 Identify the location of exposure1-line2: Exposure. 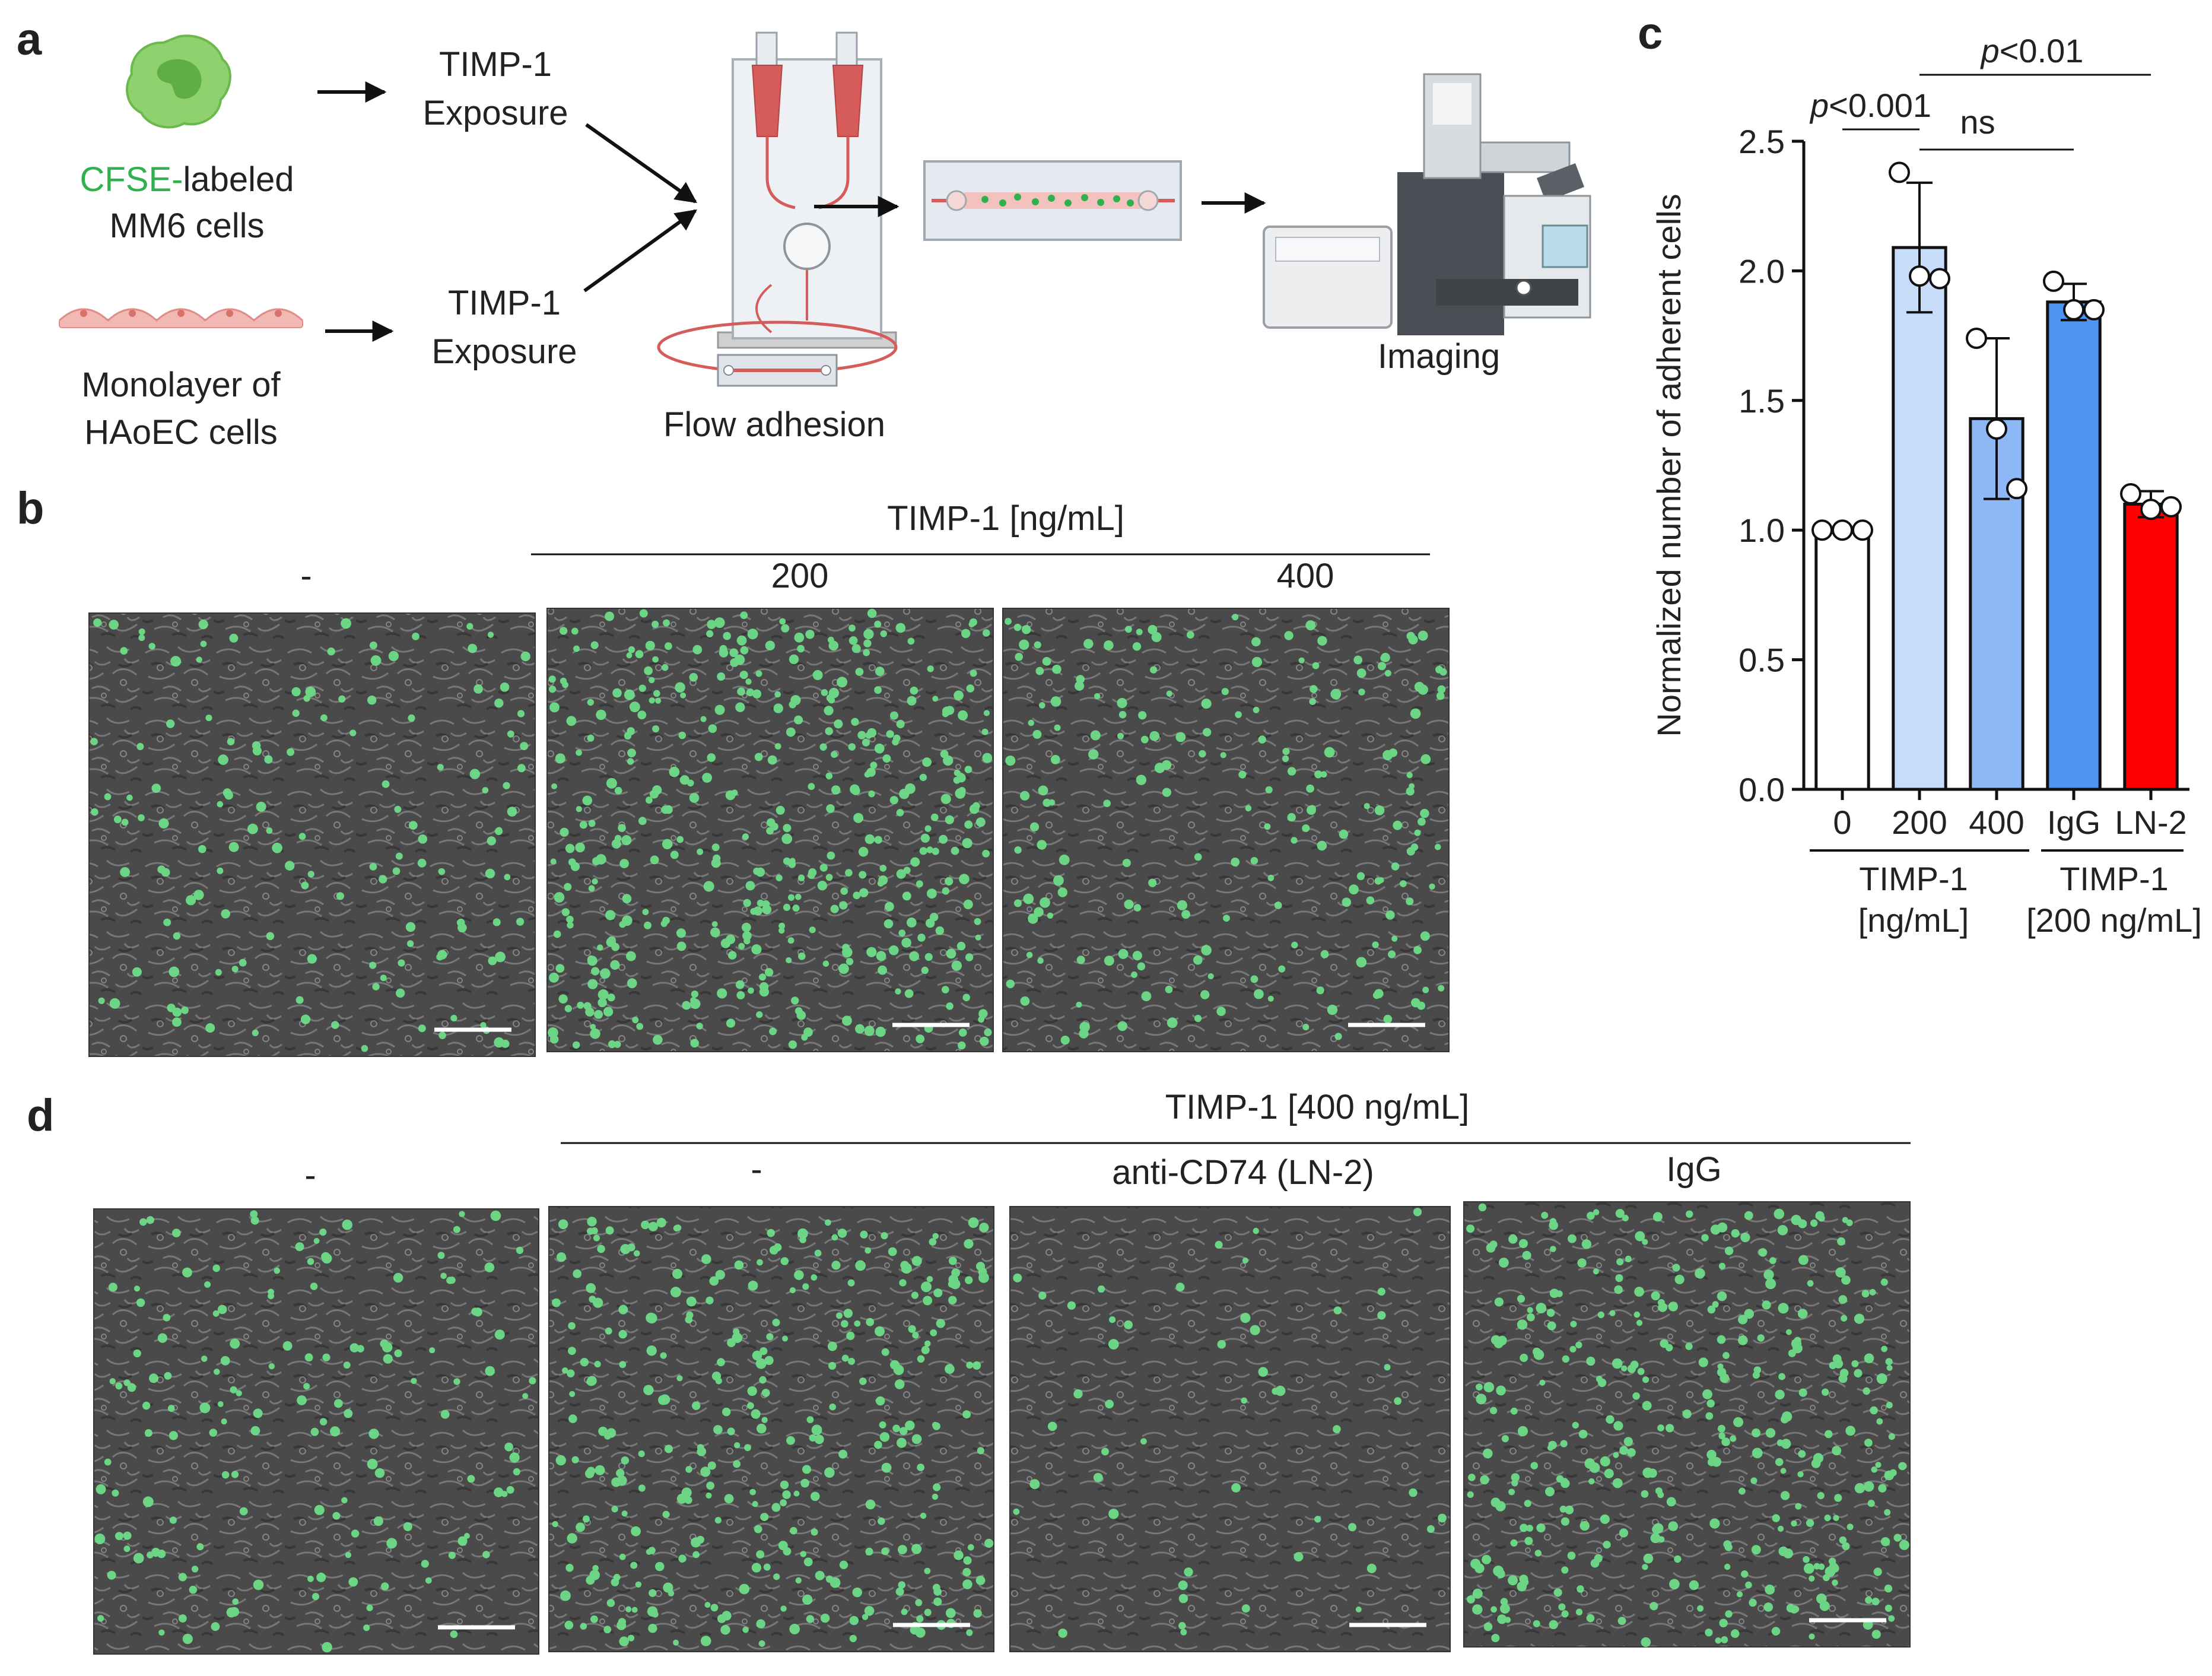
(495, 113).